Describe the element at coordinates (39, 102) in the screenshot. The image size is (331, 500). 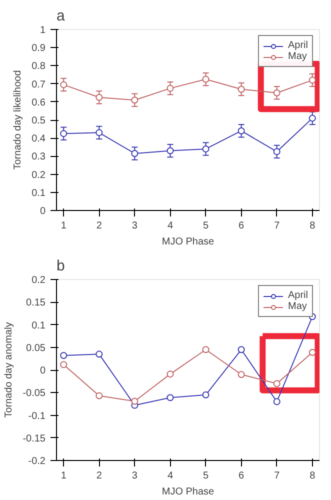
I see `y-tick-label: 0.6` at that location.